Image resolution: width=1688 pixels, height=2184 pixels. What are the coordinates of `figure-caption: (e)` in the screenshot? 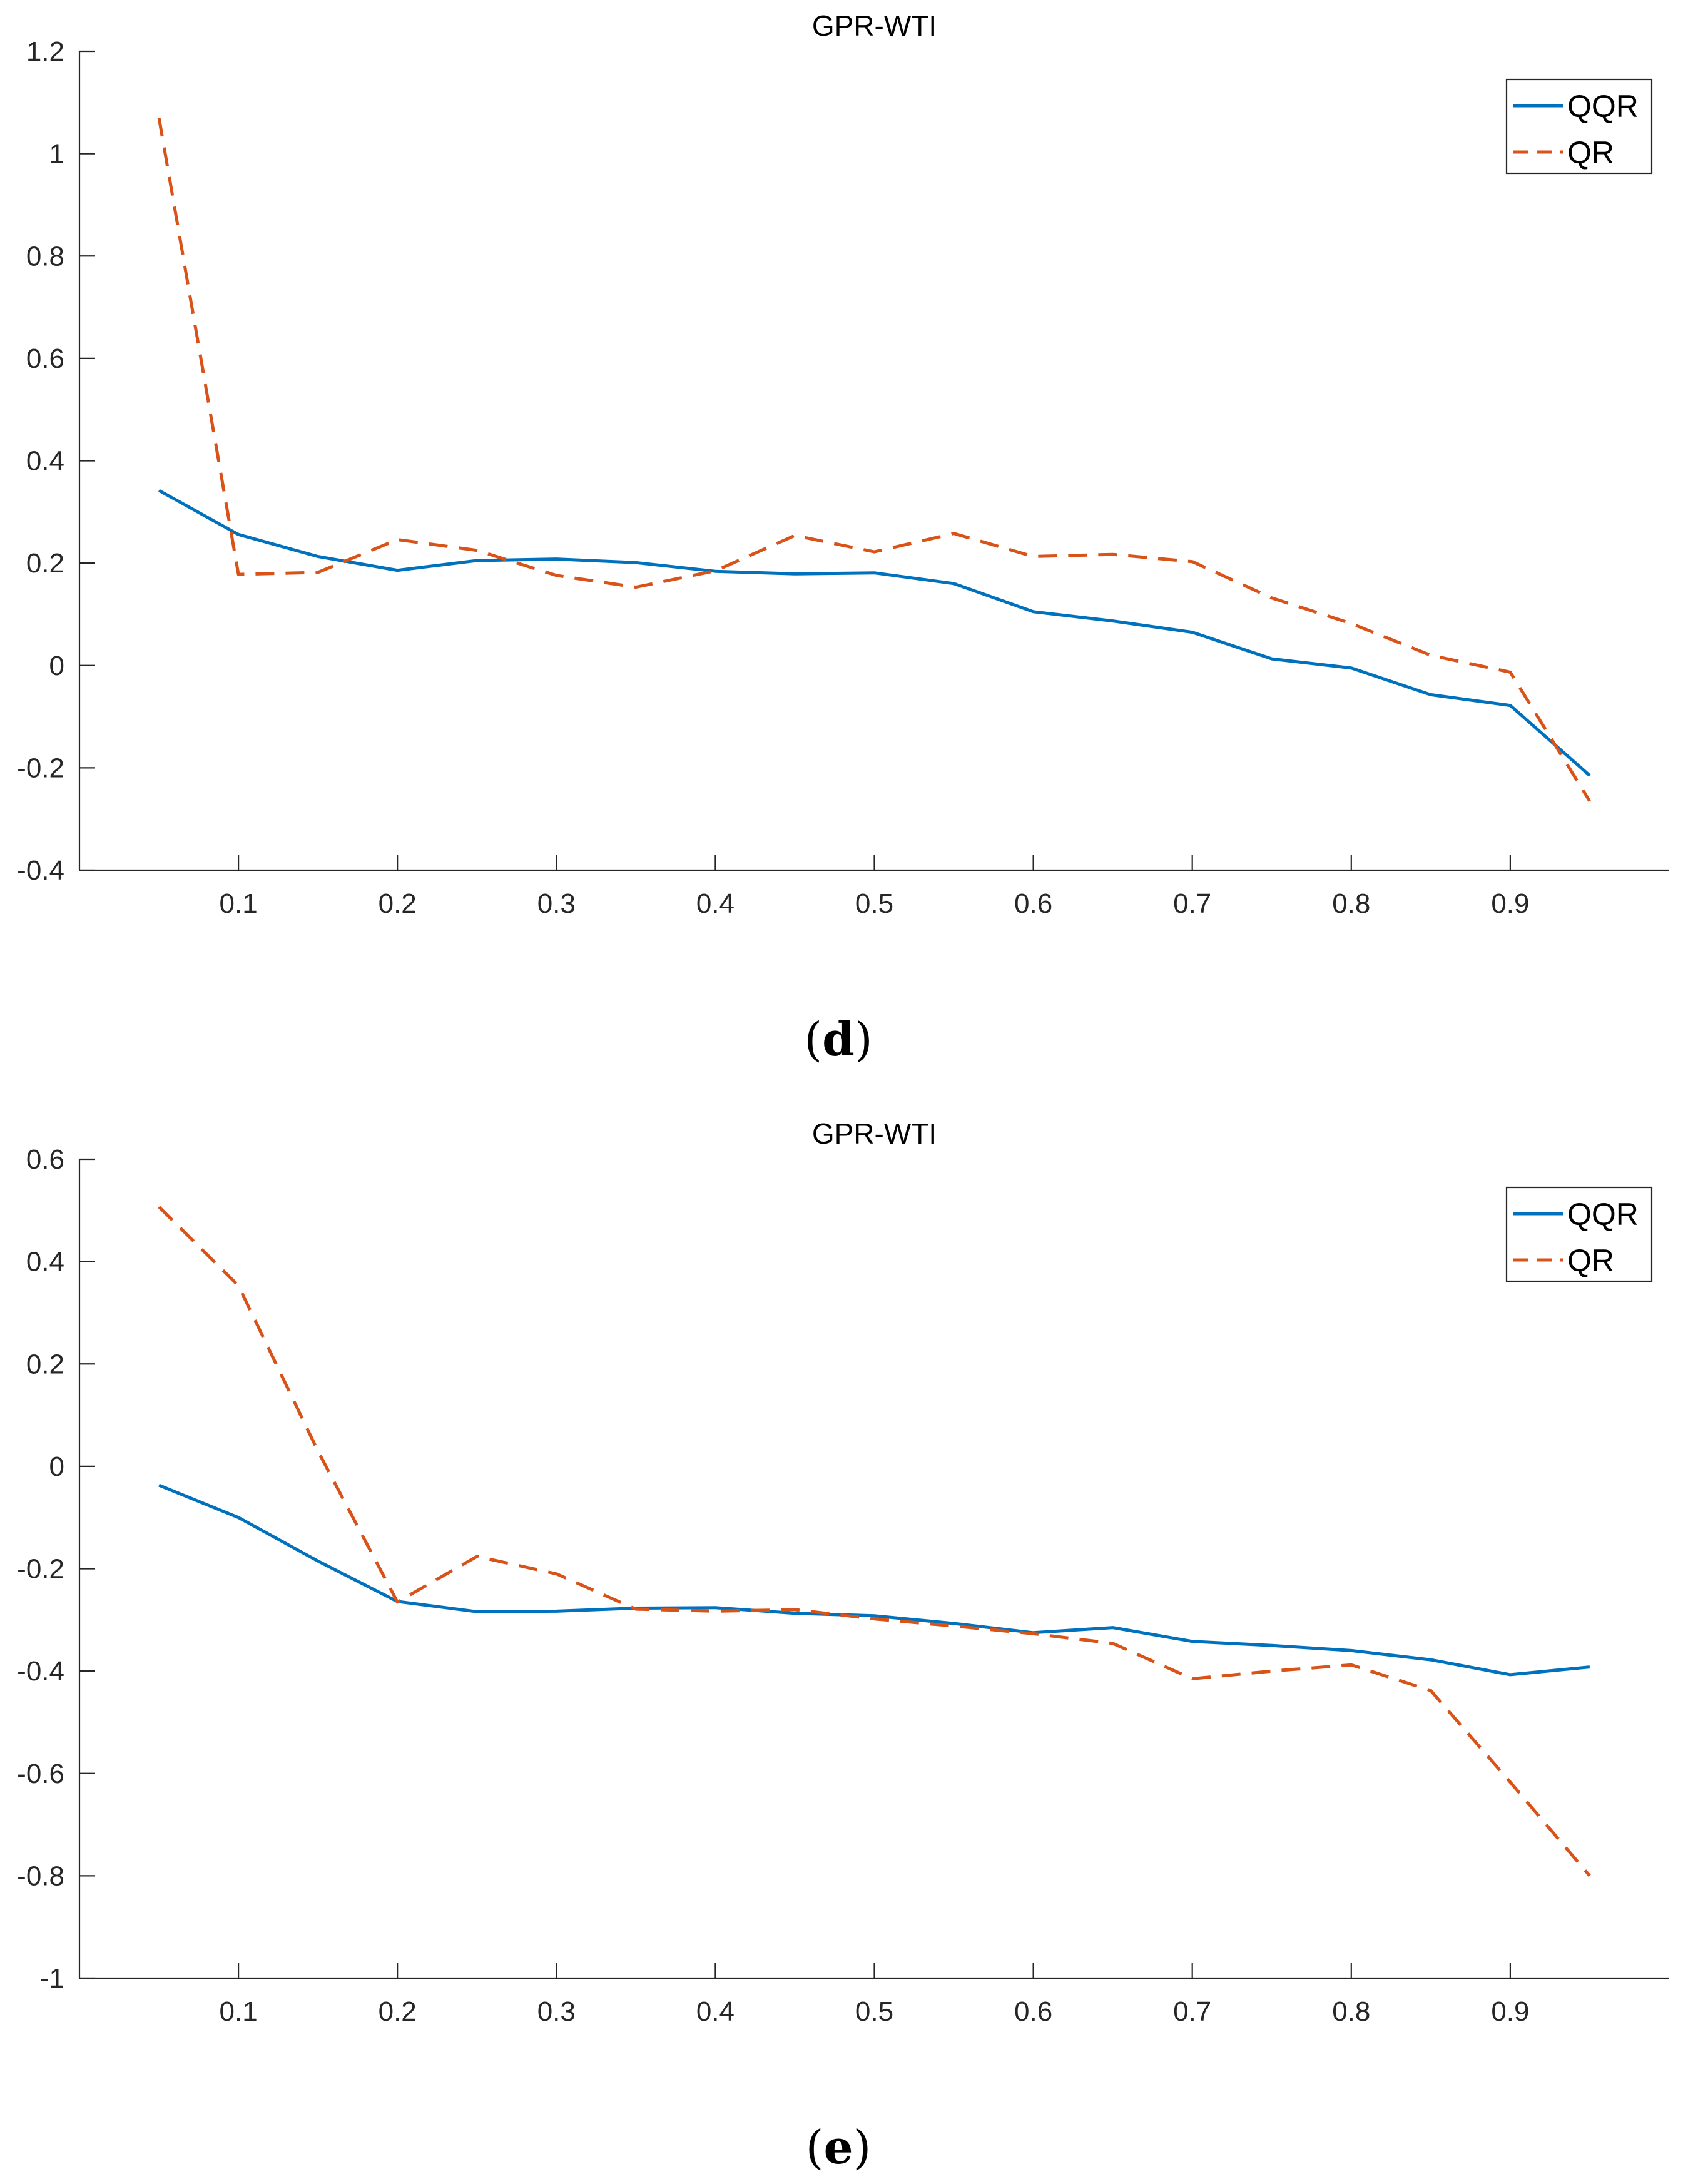 It's located at (839, 2148).